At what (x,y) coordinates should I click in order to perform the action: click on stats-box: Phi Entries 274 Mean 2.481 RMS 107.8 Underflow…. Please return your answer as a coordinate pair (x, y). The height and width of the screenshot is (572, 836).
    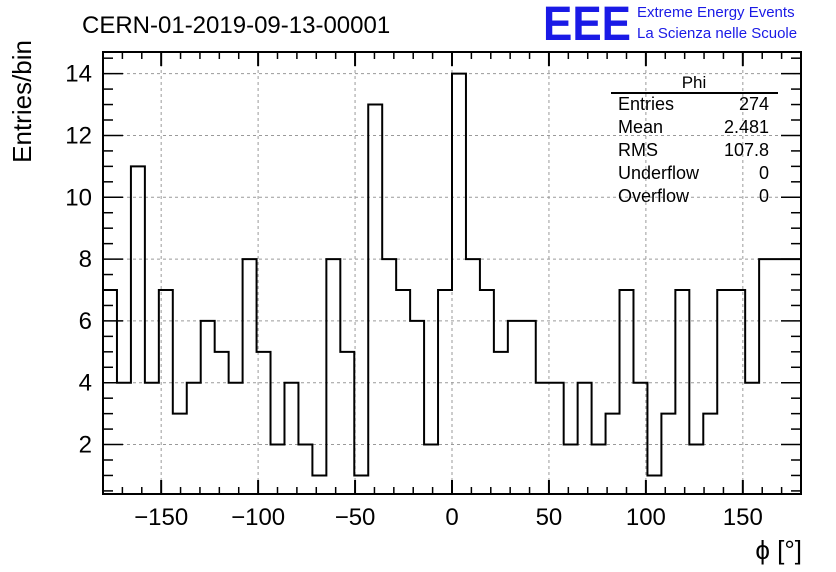
    Looking at the image, I should click on (694, 139).